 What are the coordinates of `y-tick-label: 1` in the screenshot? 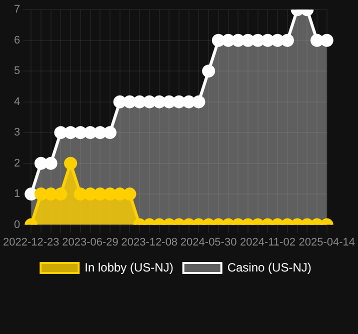 It's located at (17, 194).